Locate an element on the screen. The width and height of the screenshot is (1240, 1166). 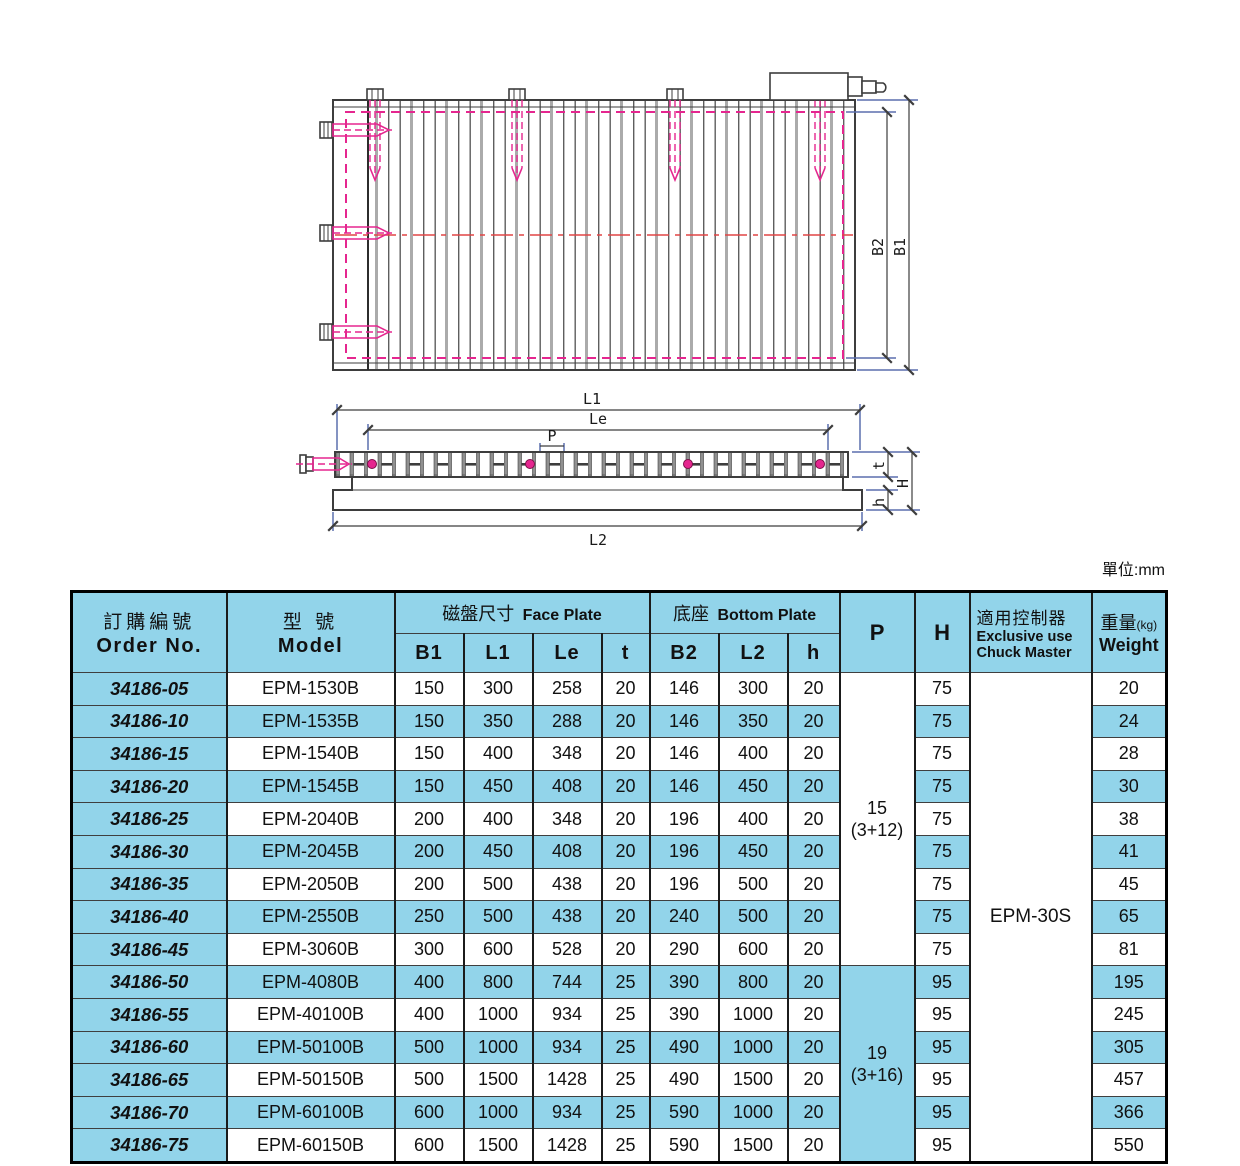
cell-p-group: 15 (3+12) is located at coordinates (877, 819).